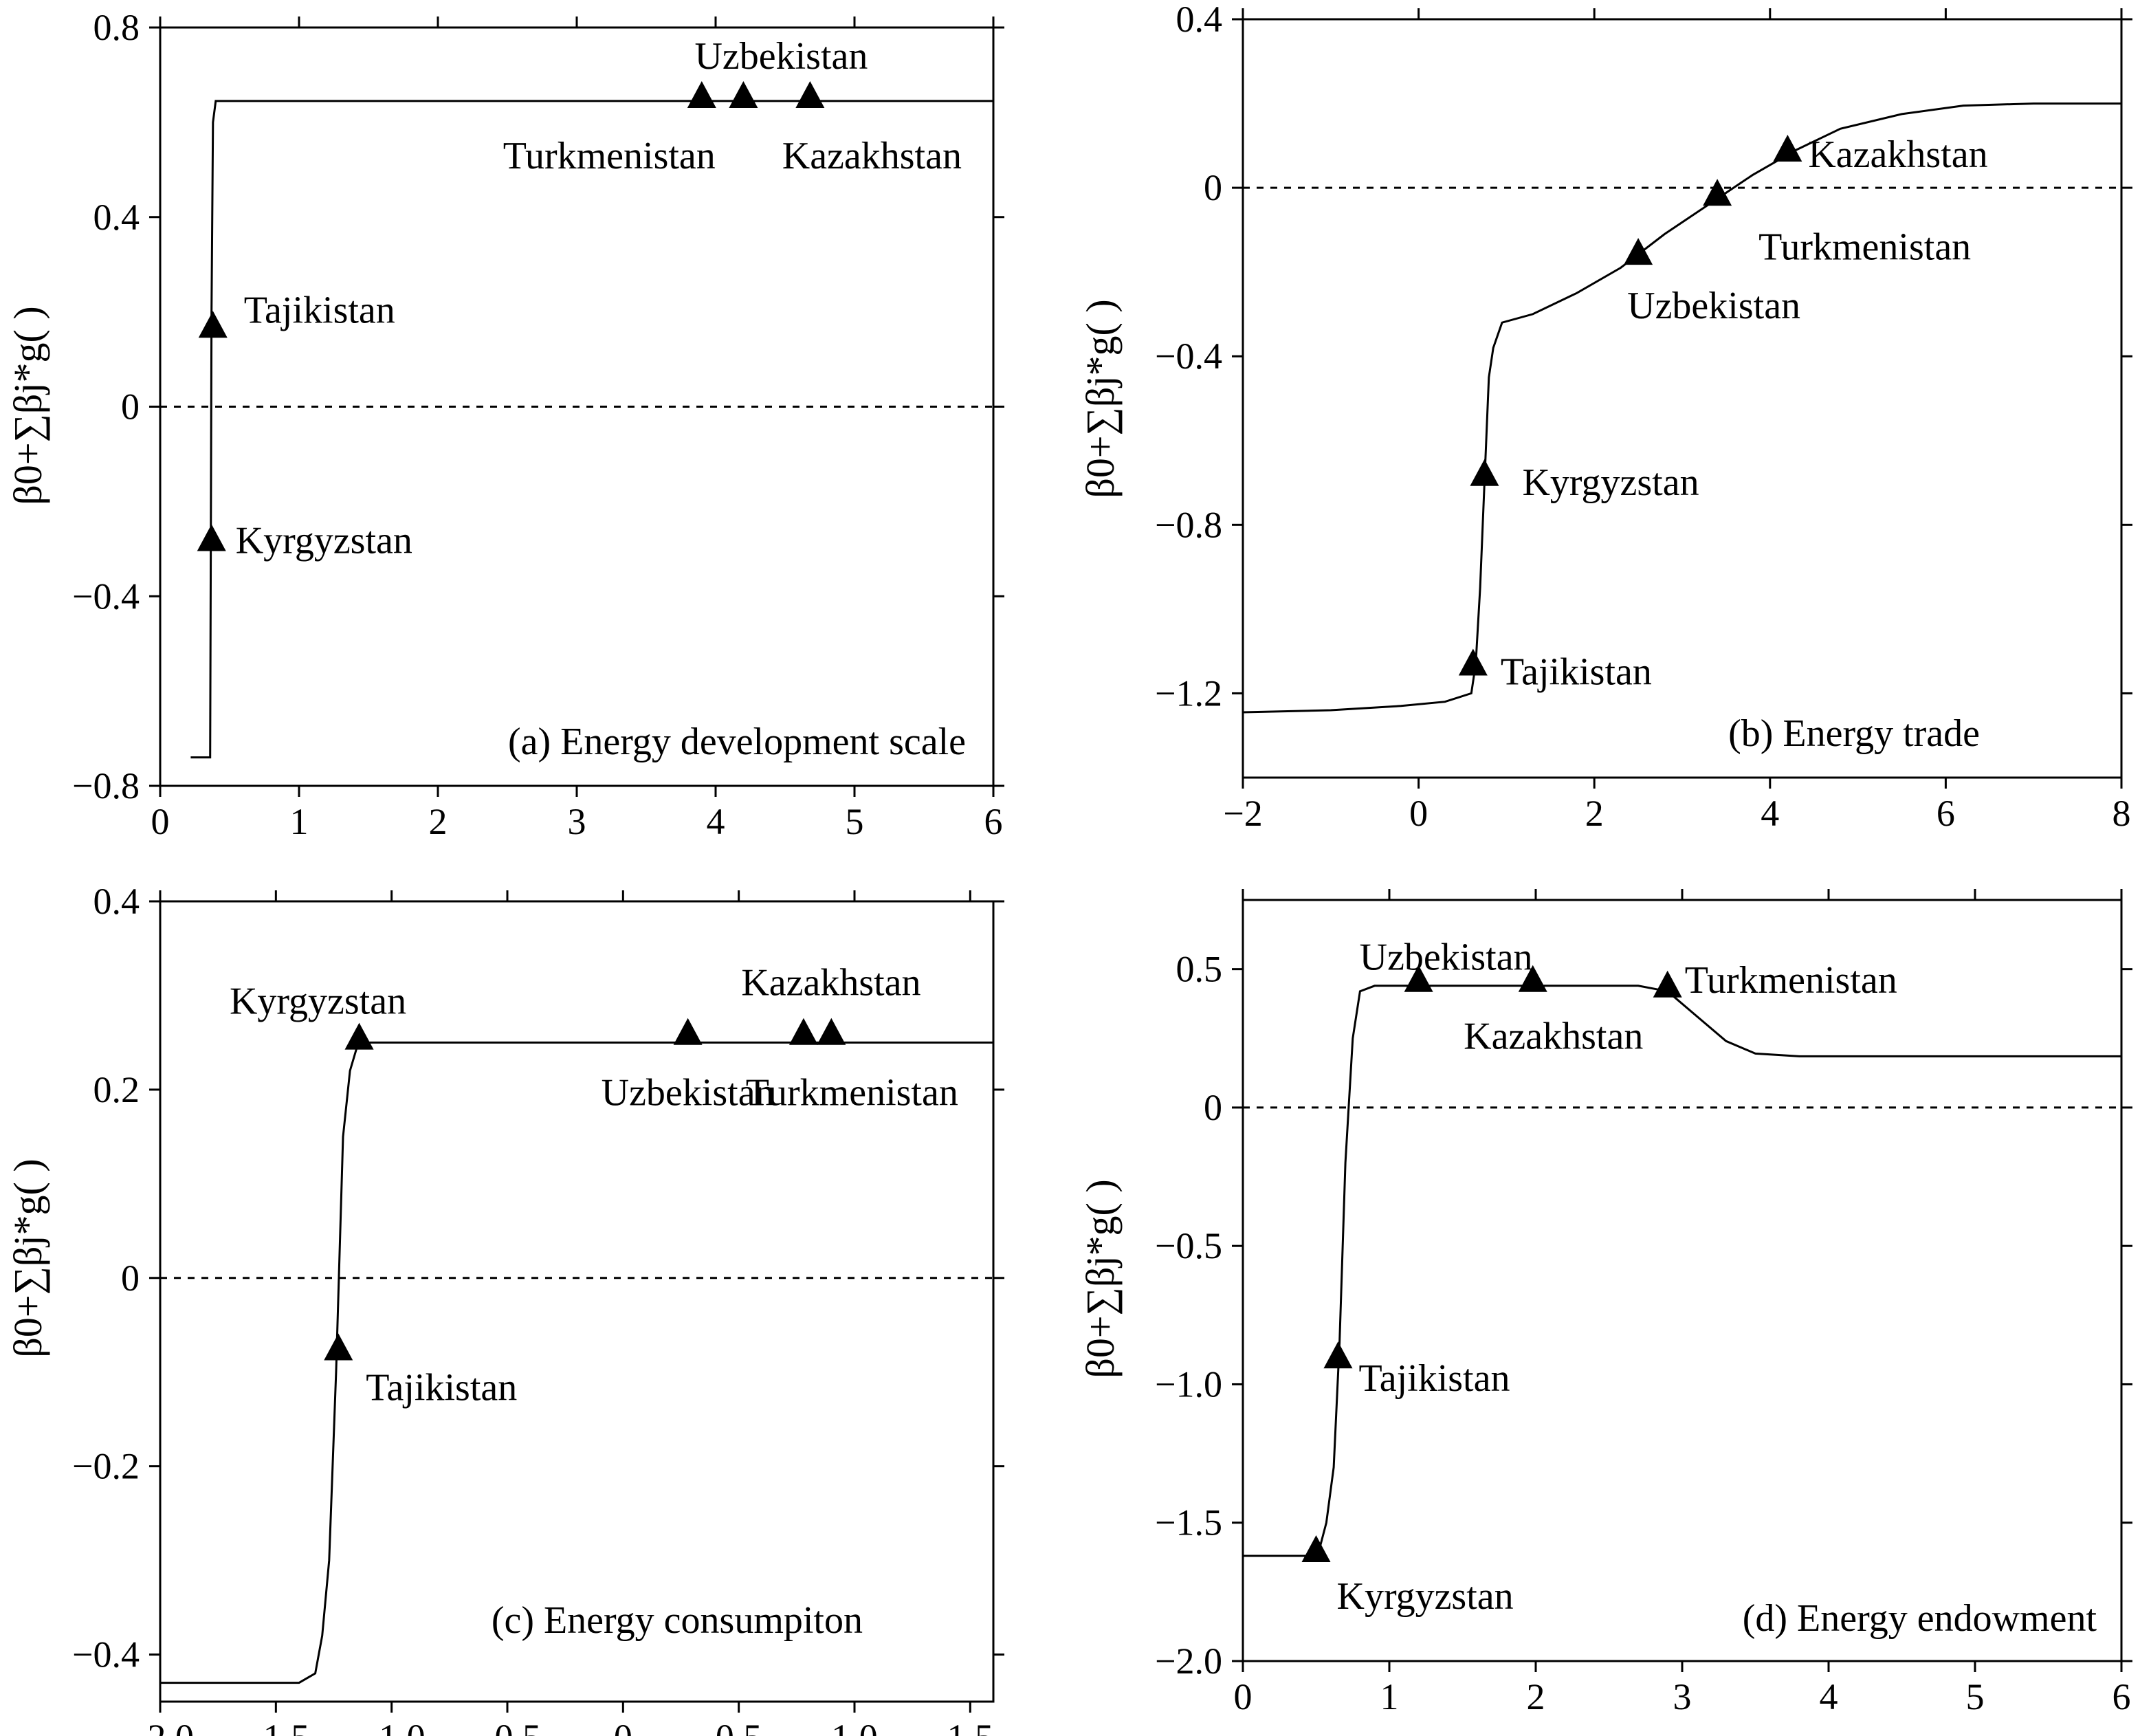  What do you see at coordinates (1188, 1661) in the screenshot?
I see `y-tick-label: −2.0` at bounding box center [1188, 1661].